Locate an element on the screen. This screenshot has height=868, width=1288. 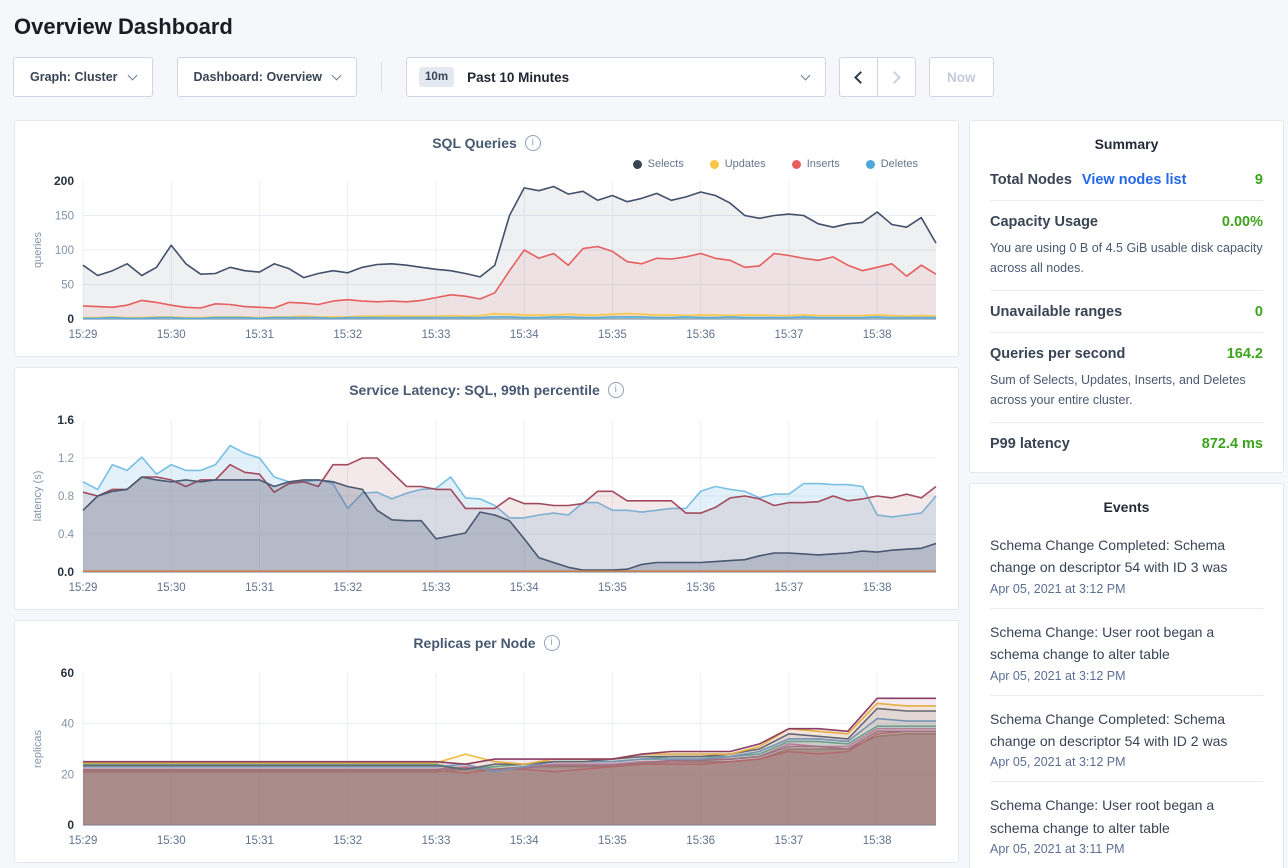
svg-text: replicas is located at coordinates (38, 749).